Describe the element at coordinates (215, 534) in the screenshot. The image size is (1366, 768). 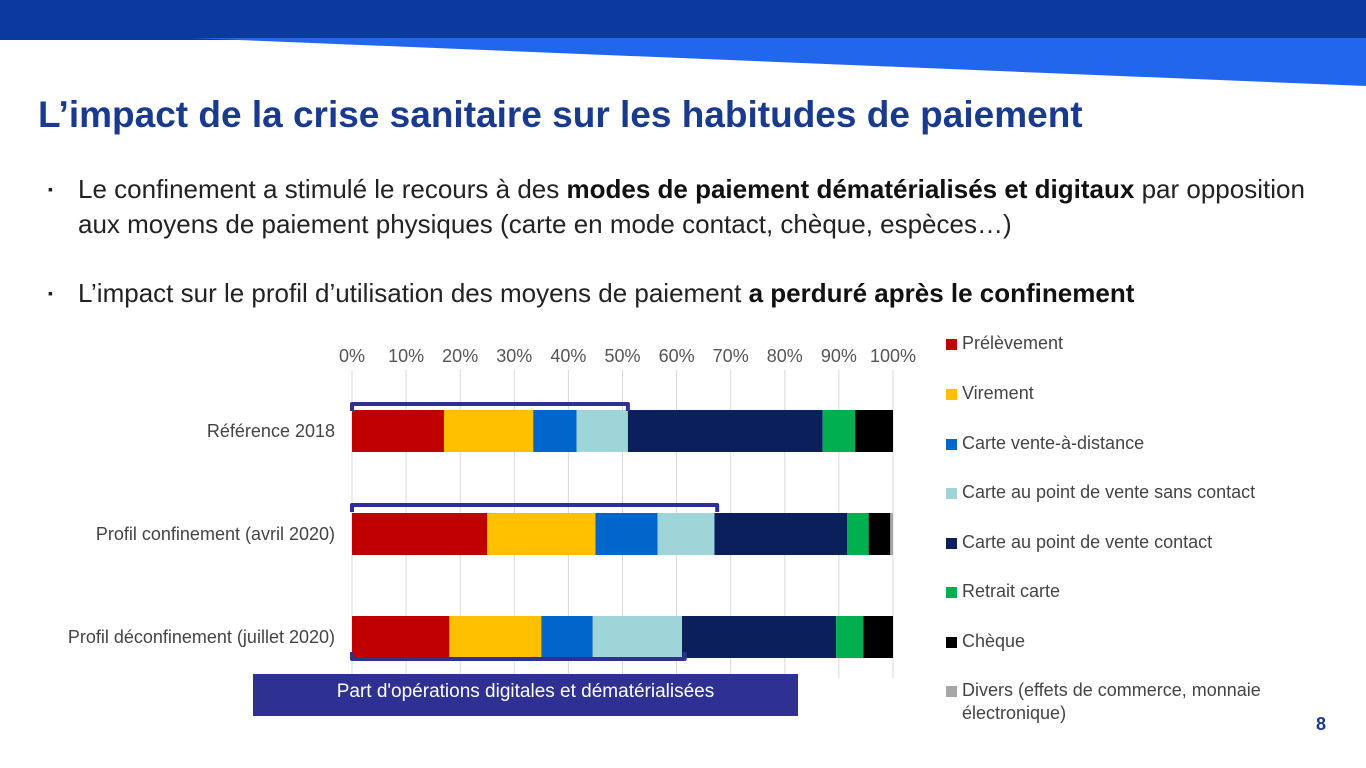
I see `category-label: Profil confinement (avril 2020)` at that location.